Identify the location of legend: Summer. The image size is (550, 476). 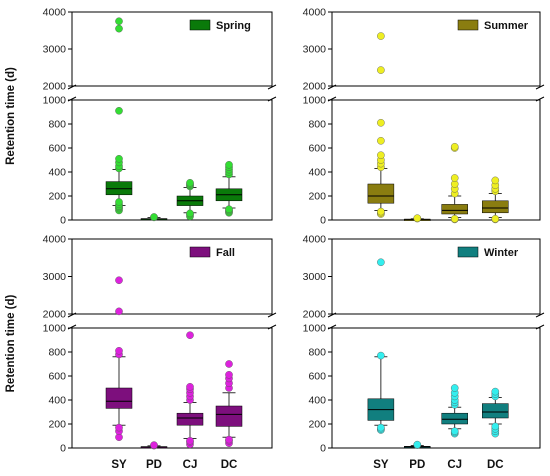
(493, 25).